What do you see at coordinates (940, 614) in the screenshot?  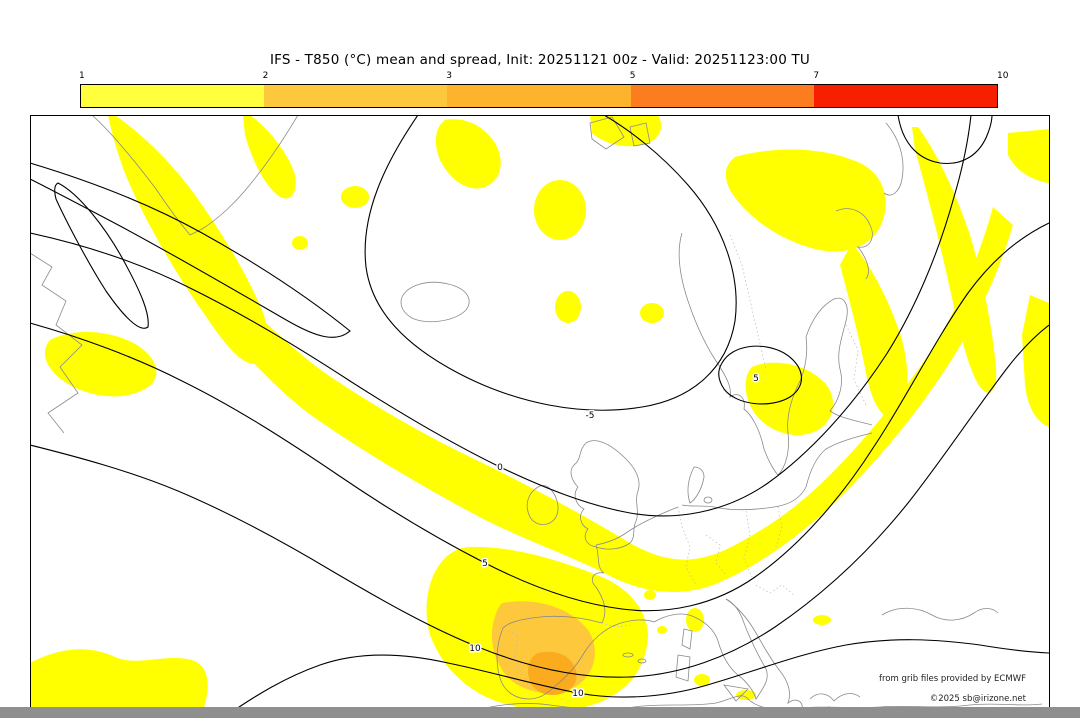 I see `coastline-black-sea` at bounding box center [940, 614].